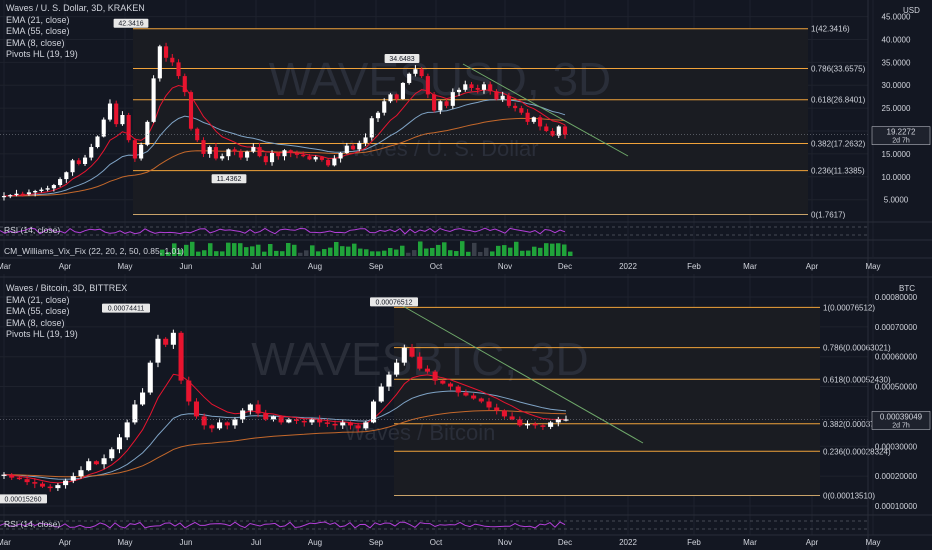  Describe the element at coordinates (42, 54) in the screenshot. I see `top-ind-pivots: Pivots HL (19, 19)` at that location.